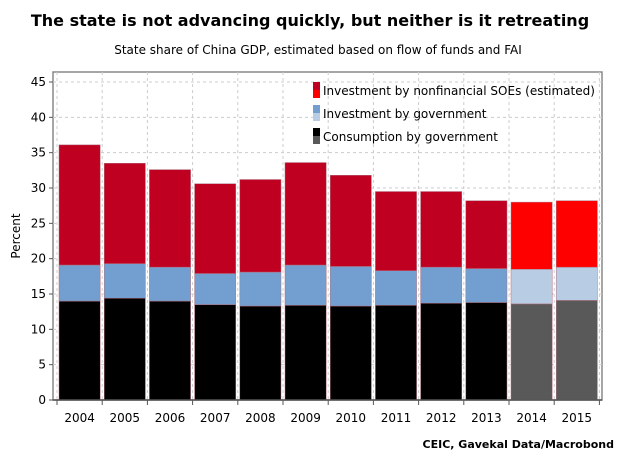  What do you see at coordinates (351, 418) in the screenshot?
I see `x-tick-label: 2010` at bounding box center [351, 418].